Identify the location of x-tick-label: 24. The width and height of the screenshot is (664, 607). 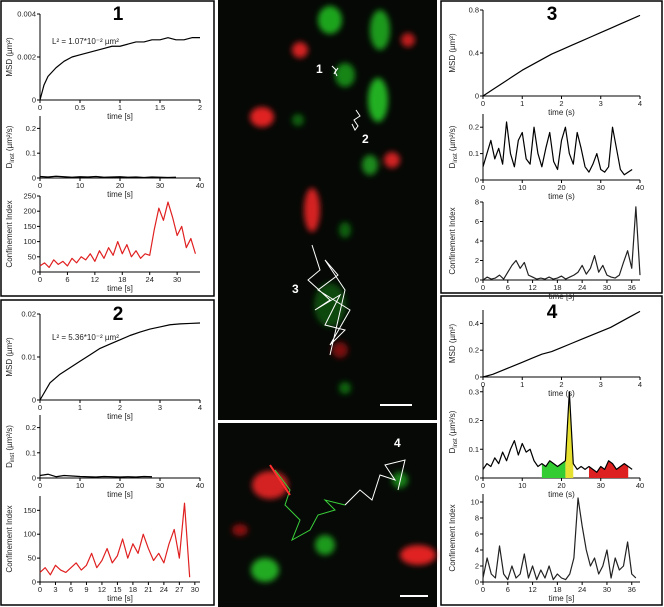
(582, 589).